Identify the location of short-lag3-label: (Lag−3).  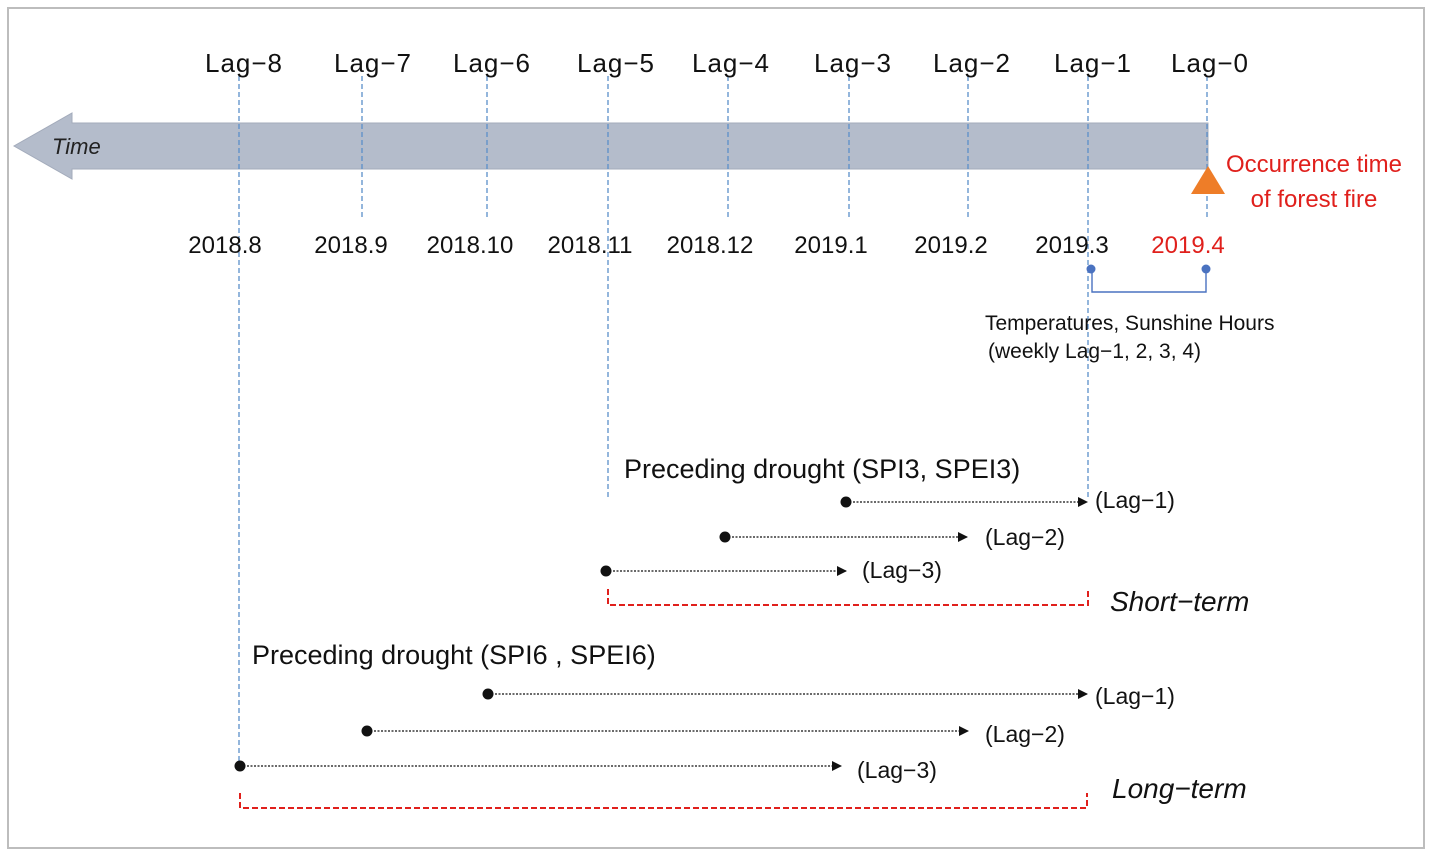
(902, 570).